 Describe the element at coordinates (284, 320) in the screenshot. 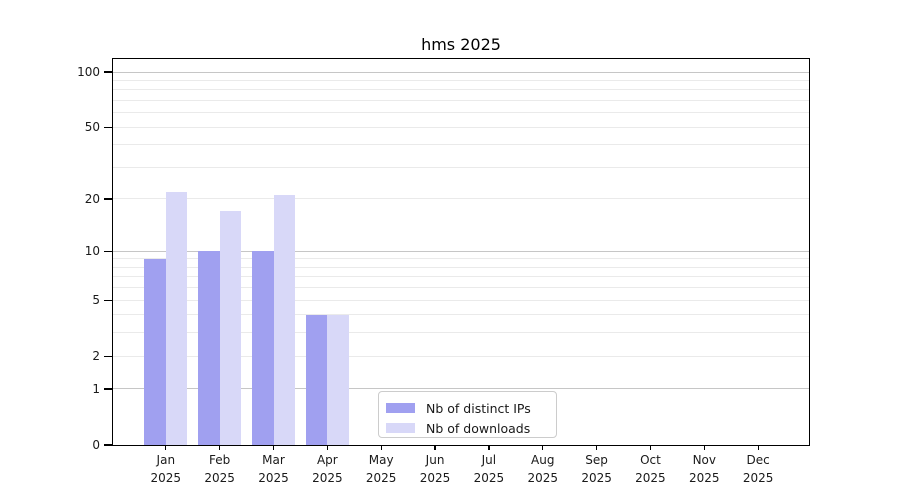

I see `bar-downloads-mar` at that location.